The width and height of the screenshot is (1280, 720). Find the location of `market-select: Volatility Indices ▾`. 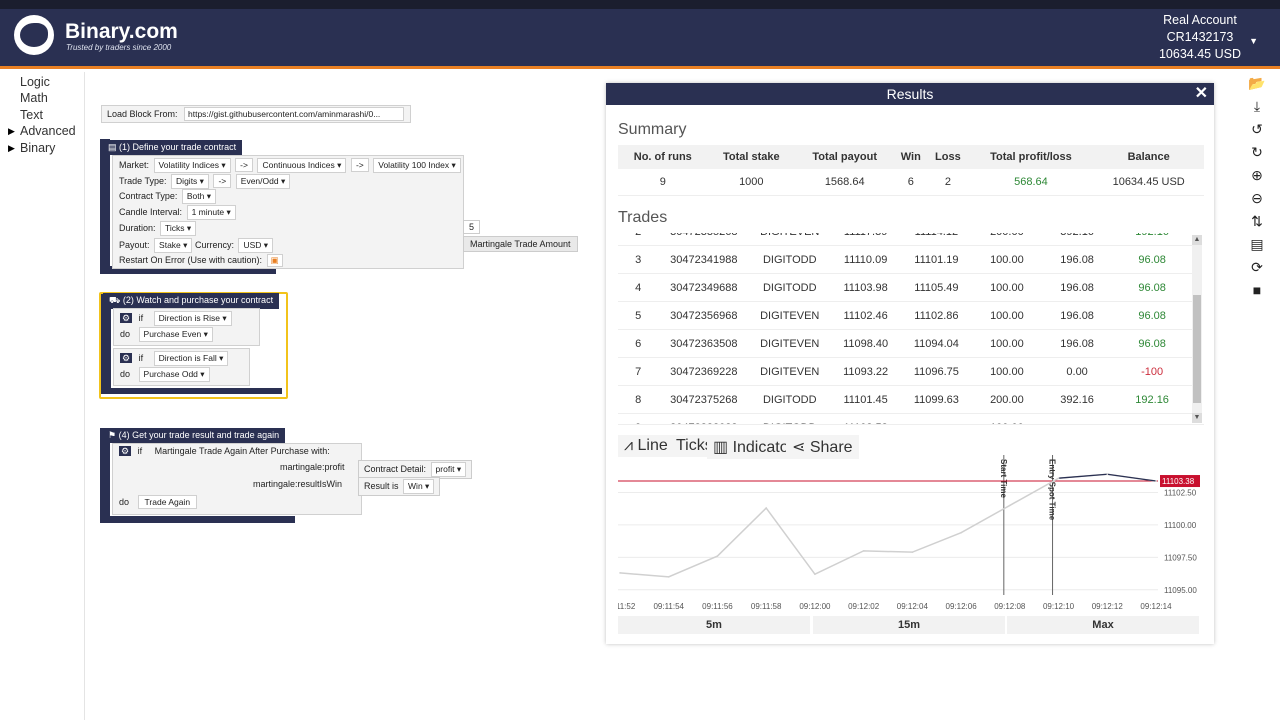

market-select: Volatility Indices ▾ is located at coordinates (192, 165).